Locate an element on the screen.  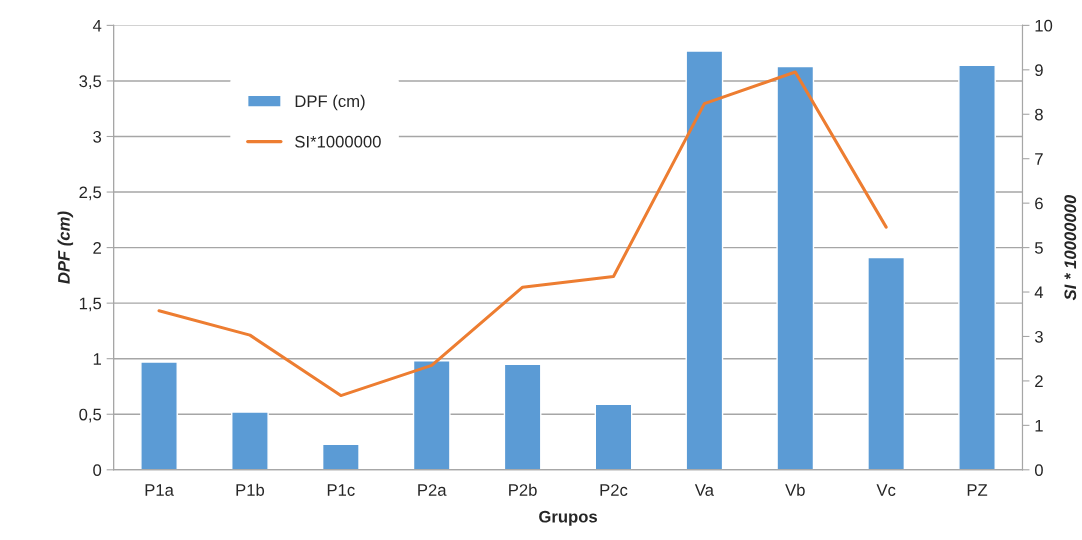
y-tick-label: 2 is located at coordinates (97, 247).